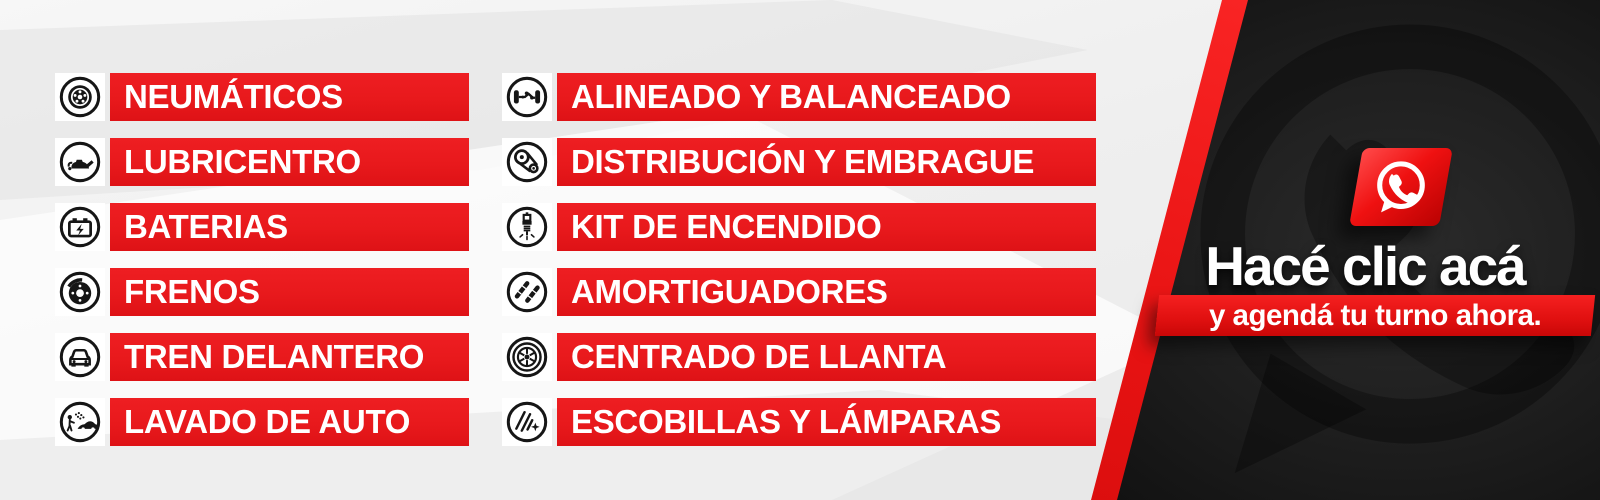  I want to click on service-row-neumaticos: NEUMÁTICOS, so click(262, 97).